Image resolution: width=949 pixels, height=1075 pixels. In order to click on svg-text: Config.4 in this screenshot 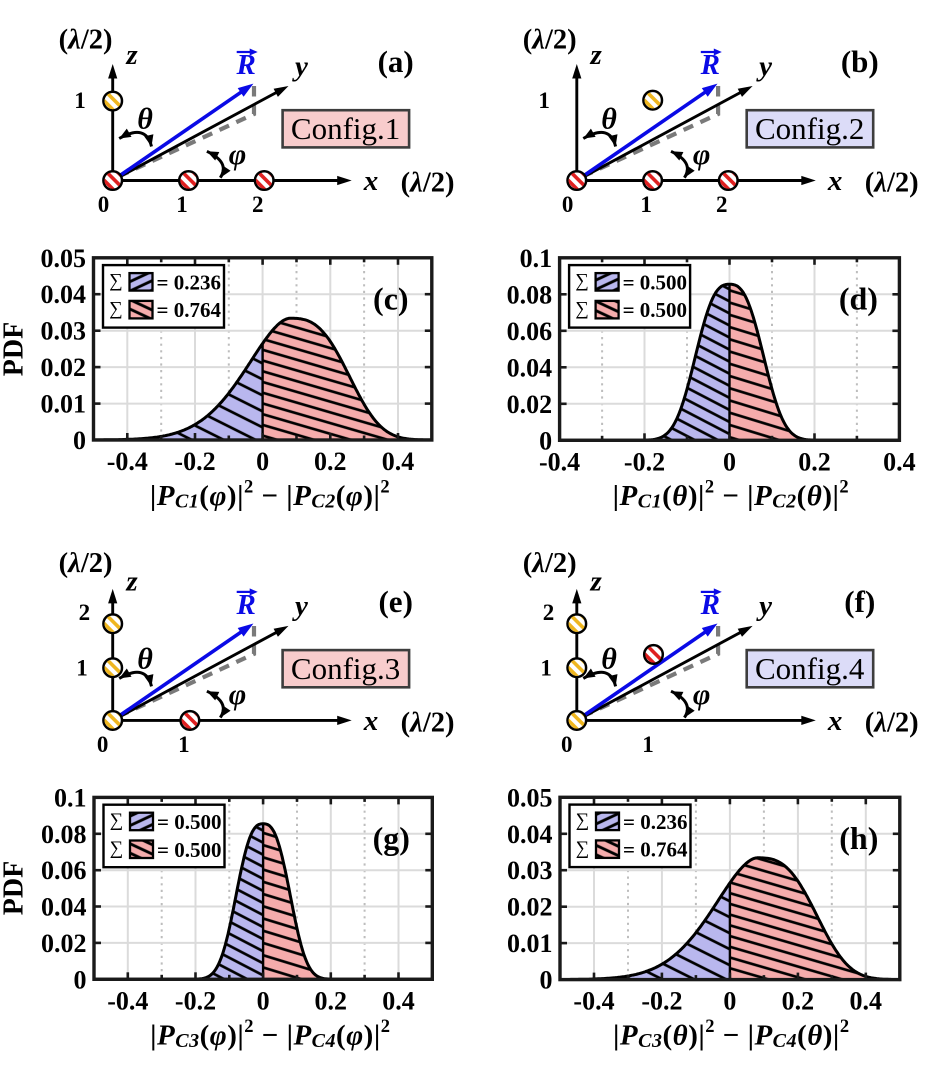, I will do `click(810, 668)`.